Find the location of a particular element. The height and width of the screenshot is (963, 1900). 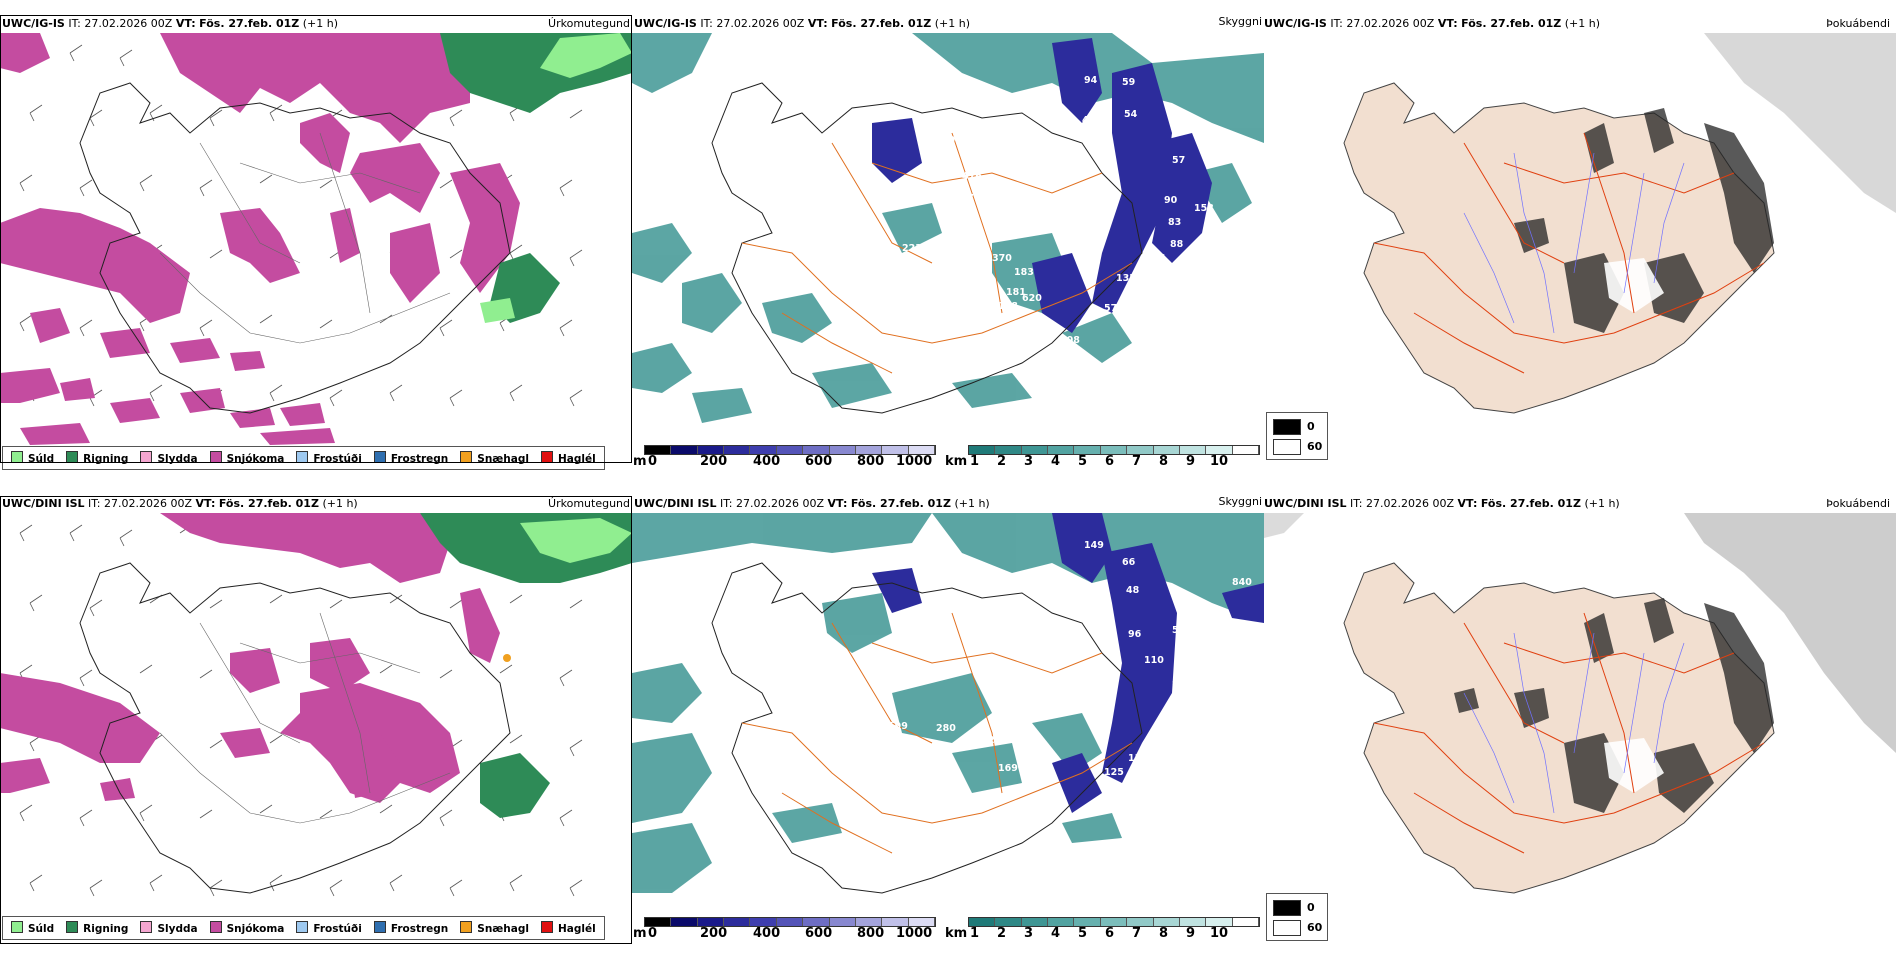

cloudbase-tick: 1000 is located at coordinates (914, 933).